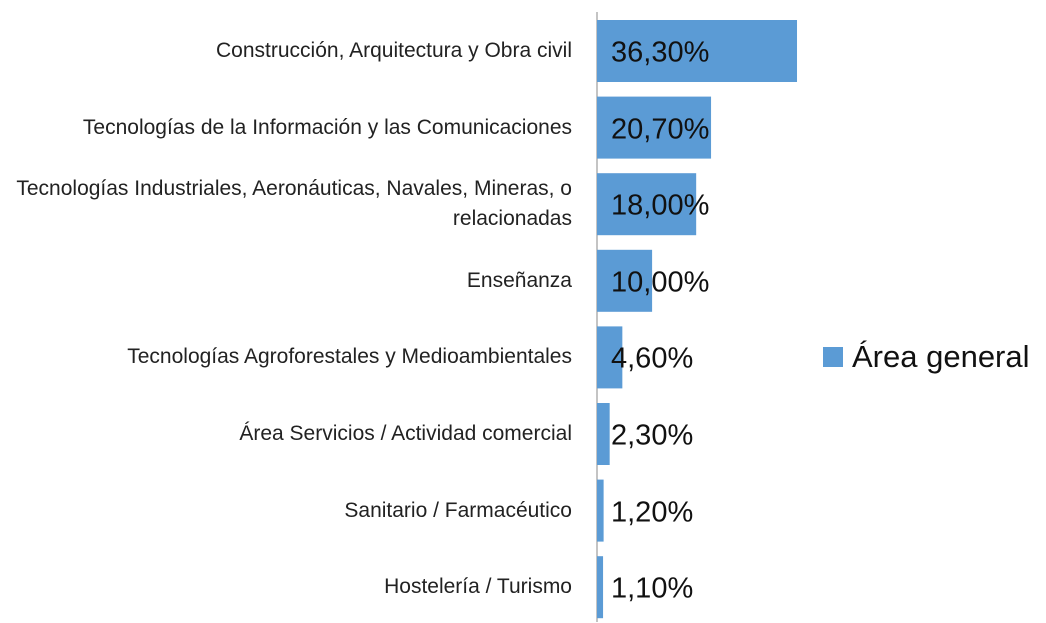 Image resolution: width=1046 pixels, height=623 pixels. What do you see at coordinates (660, 205) in the screenshot?
I see `value-label: 18,00%` at bounding box center [660, 205].